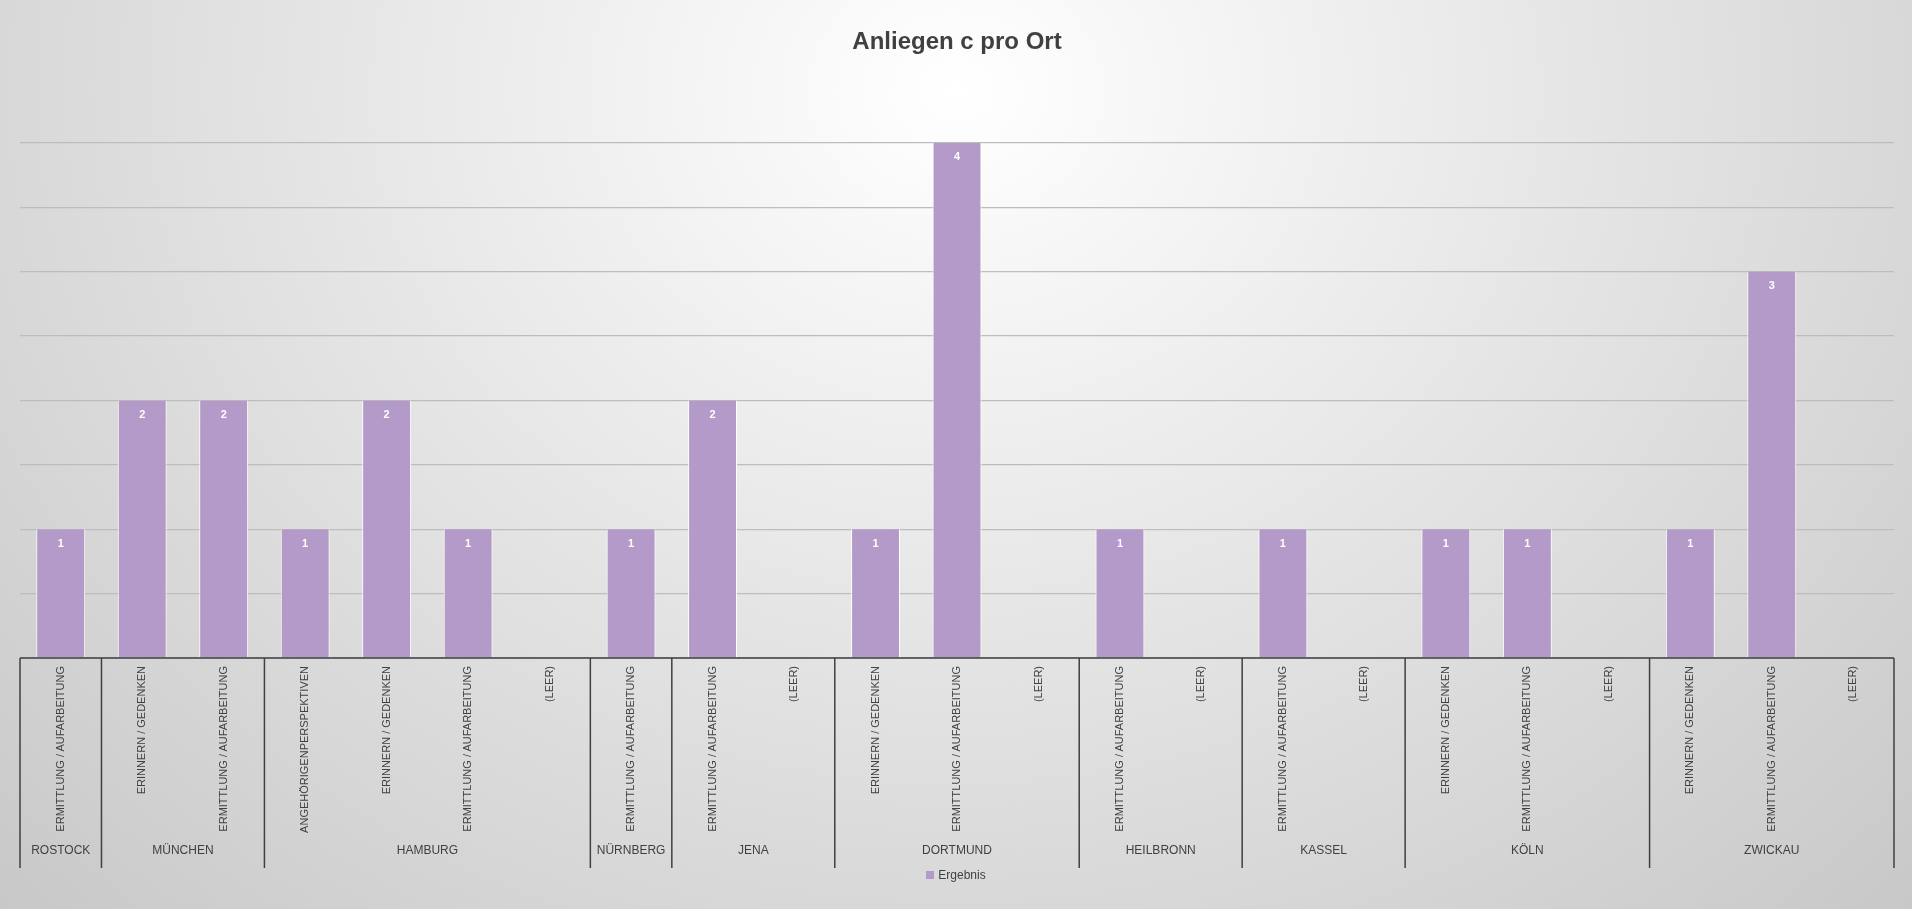  What do you see at coordinates (304, 749) in the screenshot?
I see `x-tick-label: ANGEHÖRIGENPERSPEKTIVEN` at bounding box center [304, 749].